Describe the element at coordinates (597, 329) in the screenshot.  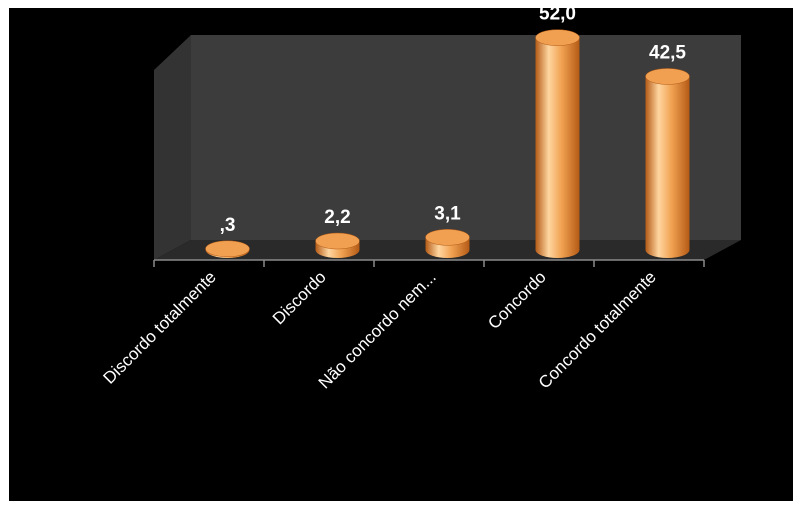
I see `category-label: Concordo totalmente` at that location.